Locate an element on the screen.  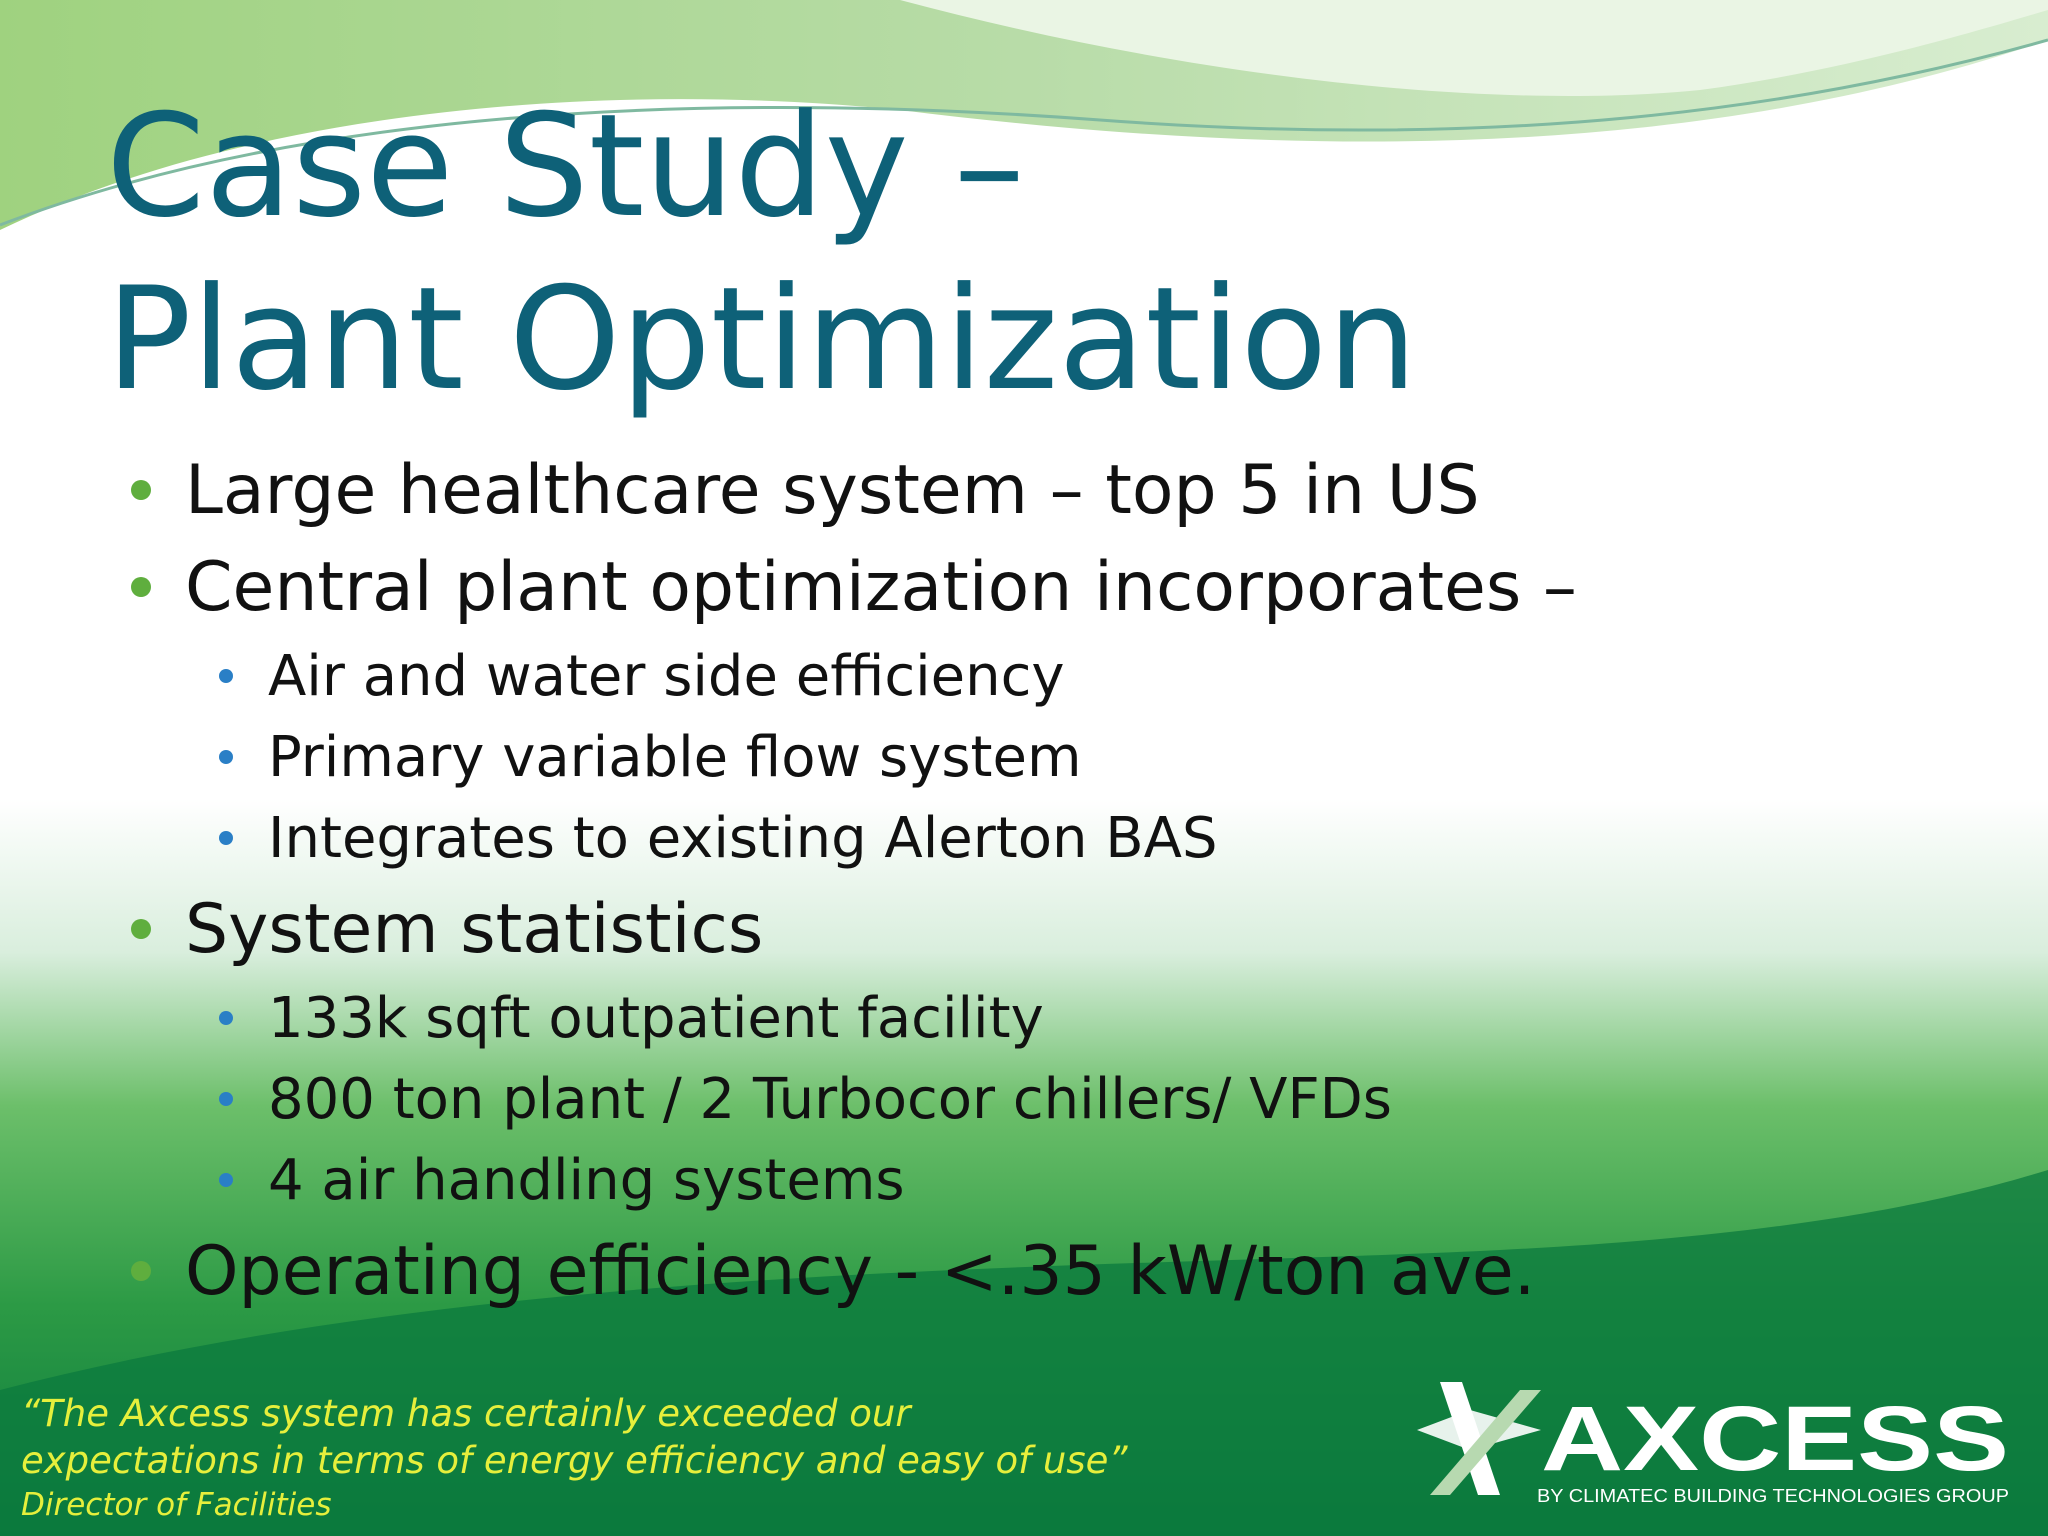
bullet-text: Operating efficiency - <.35 kW/ton ave. is located at coordinates (860, 1271).